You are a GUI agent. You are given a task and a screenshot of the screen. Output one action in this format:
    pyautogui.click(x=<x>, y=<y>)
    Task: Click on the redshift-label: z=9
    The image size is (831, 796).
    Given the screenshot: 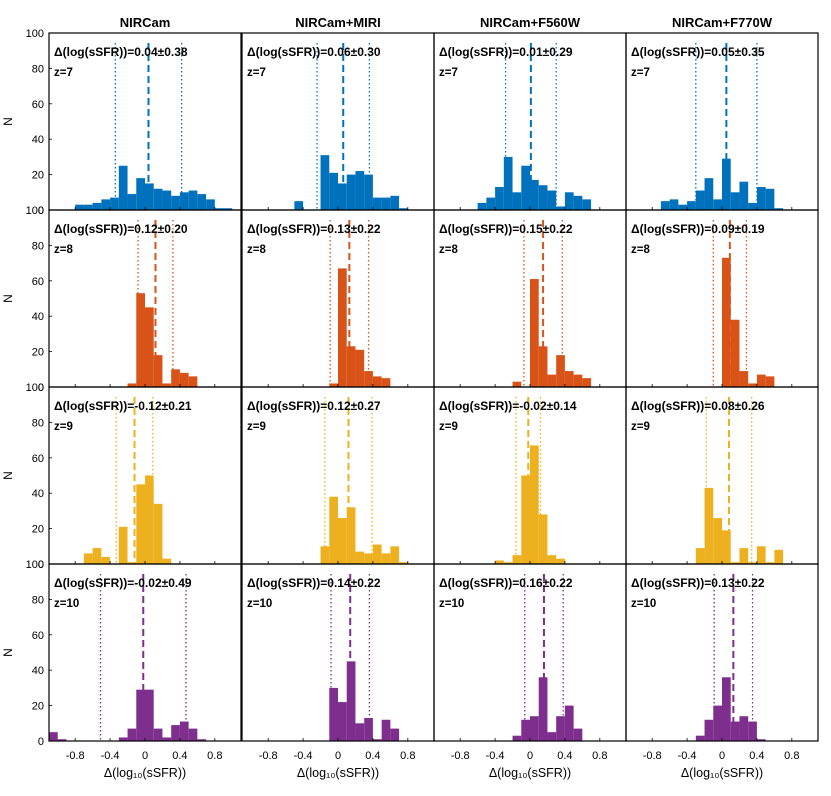 What is the action you would take?
    pyautogui.click(x=256, y=427)
    